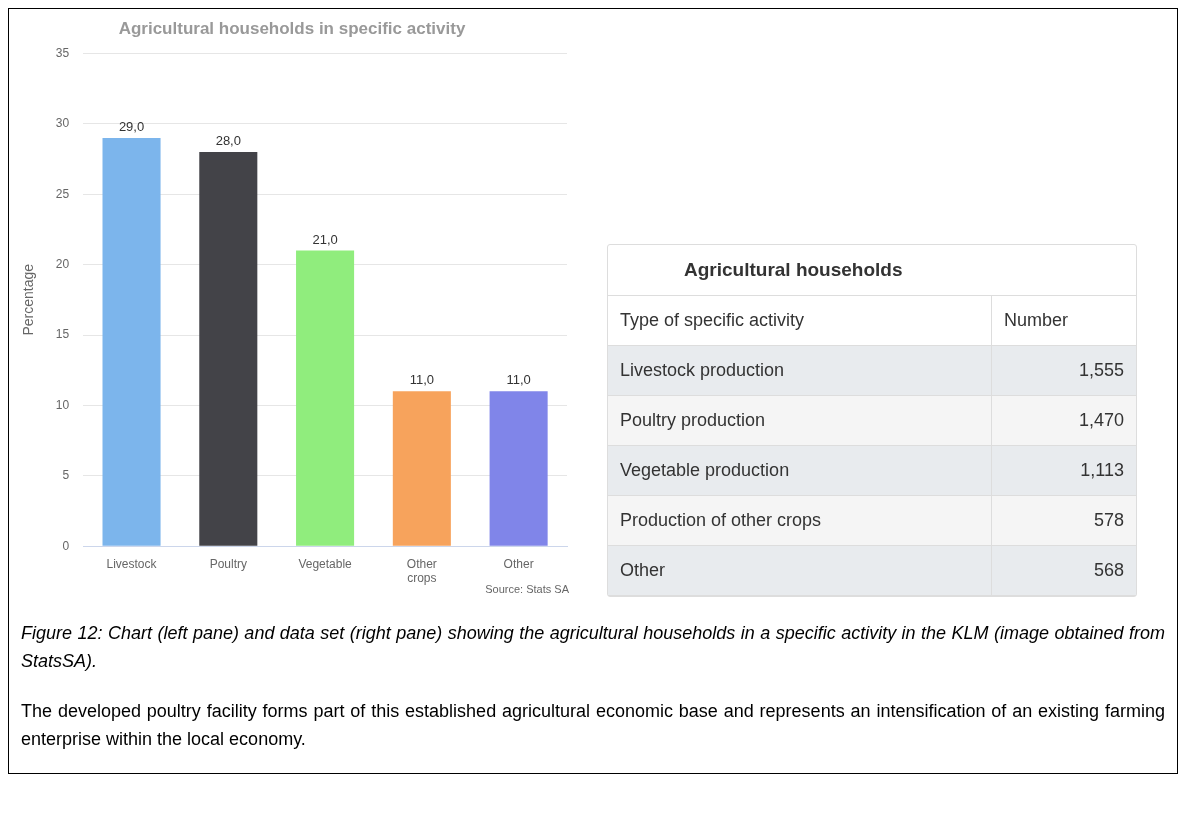 This screenshot has height=834, width=1190. What do you see at coordinates (62, 263) in the screenshot?
I see `y-tick-label: 20` at bounding box center [62, 263].